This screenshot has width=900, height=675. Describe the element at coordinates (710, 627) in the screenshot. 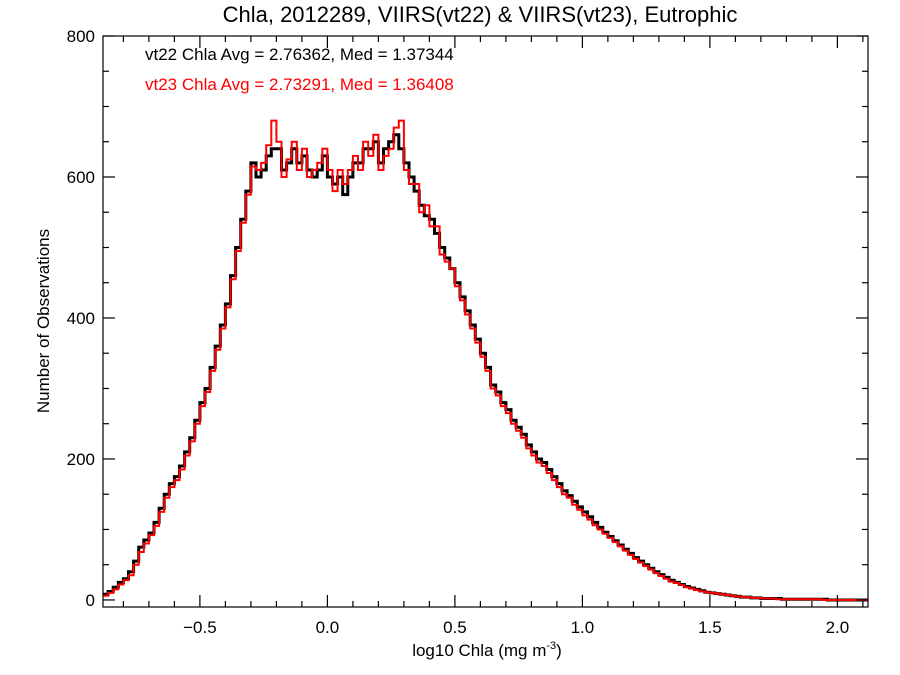

I see `x-tick-label: 1.5` at that location.